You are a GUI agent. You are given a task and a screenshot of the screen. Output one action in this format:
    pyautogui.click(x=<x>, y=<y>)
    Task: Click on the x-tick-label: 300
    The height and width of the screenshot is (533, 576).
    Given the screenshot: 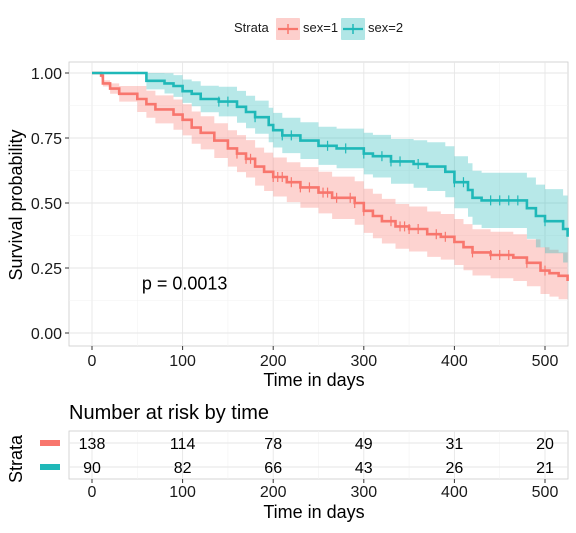 What is the action you would take?
    pyautogui.click(x=363, y=361)
    